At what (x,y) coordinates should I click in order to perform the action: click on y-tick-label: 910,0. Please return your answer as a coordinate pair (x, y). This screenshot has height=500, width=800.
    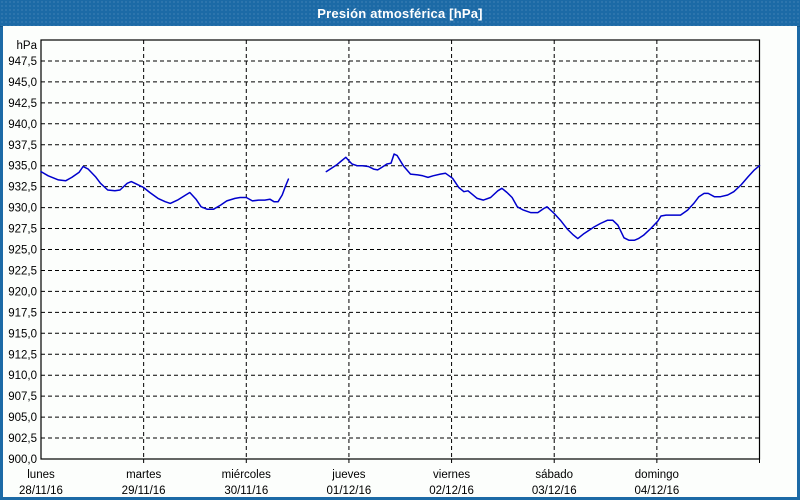
    Looking at the image, I should click on (22, 376).